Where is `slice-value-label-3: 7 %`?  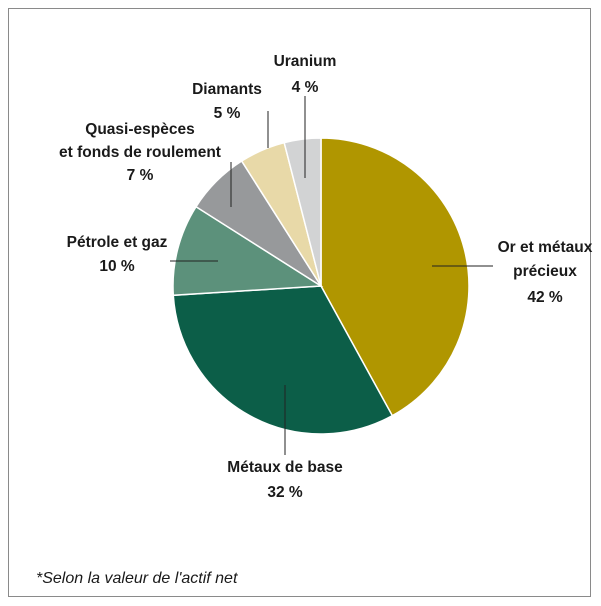
slice-value-label-3: 7 % is located at coordinates (140, 175).